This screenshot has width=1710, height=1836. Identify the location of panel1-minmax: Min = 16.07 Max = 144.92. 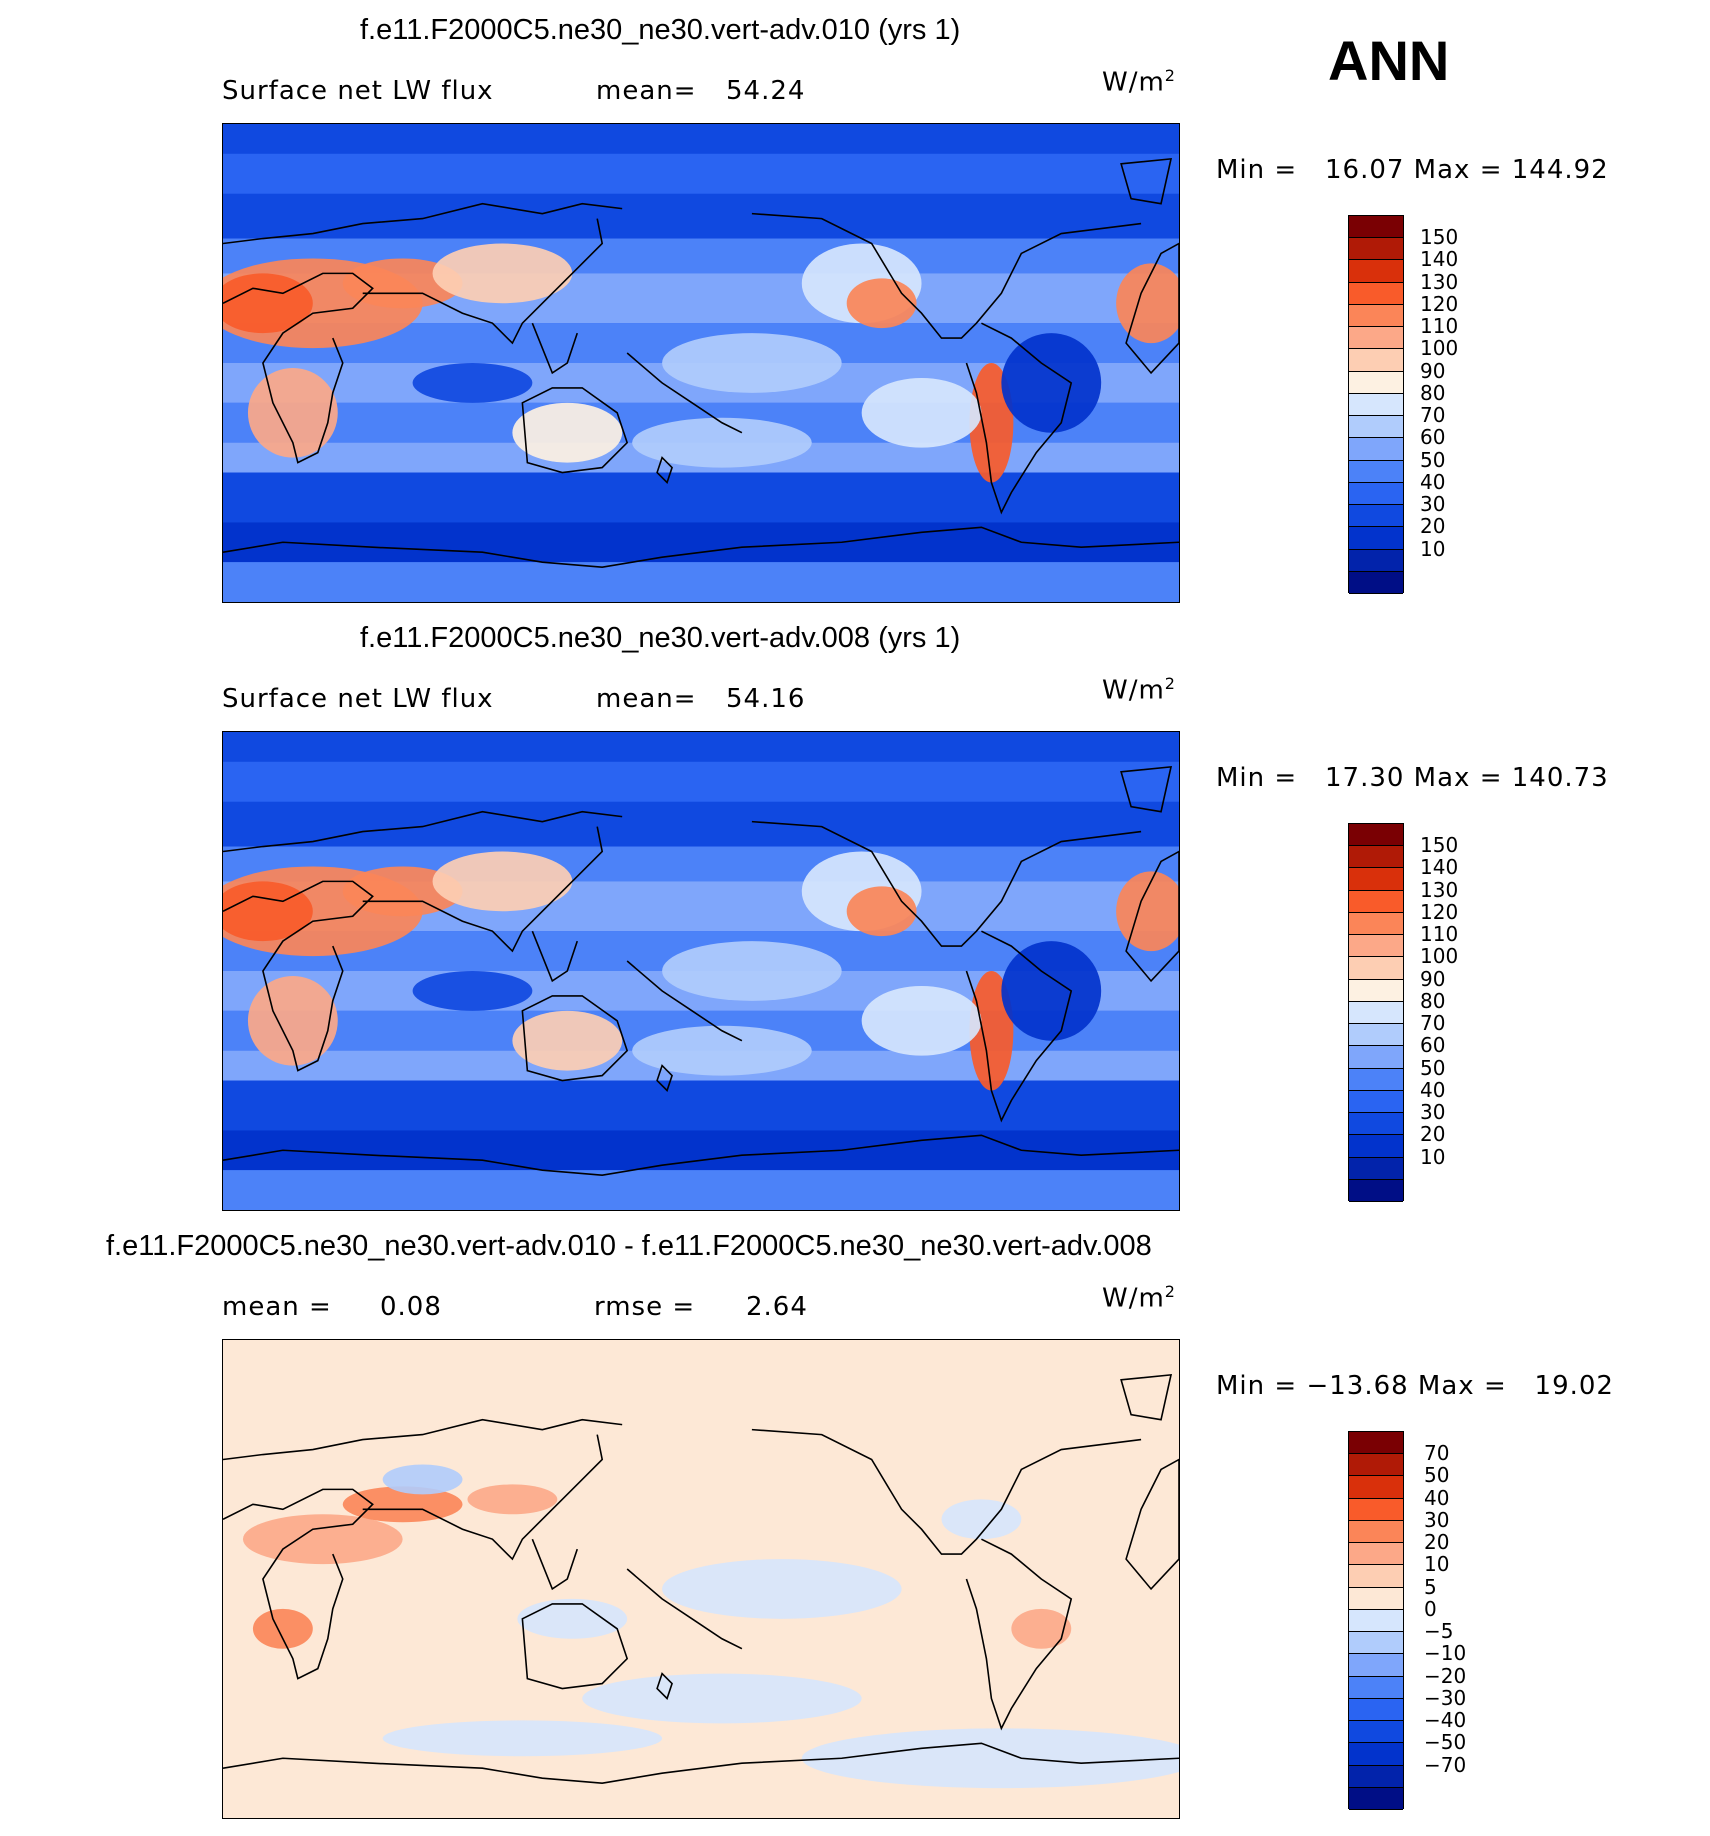
(1412, 170).